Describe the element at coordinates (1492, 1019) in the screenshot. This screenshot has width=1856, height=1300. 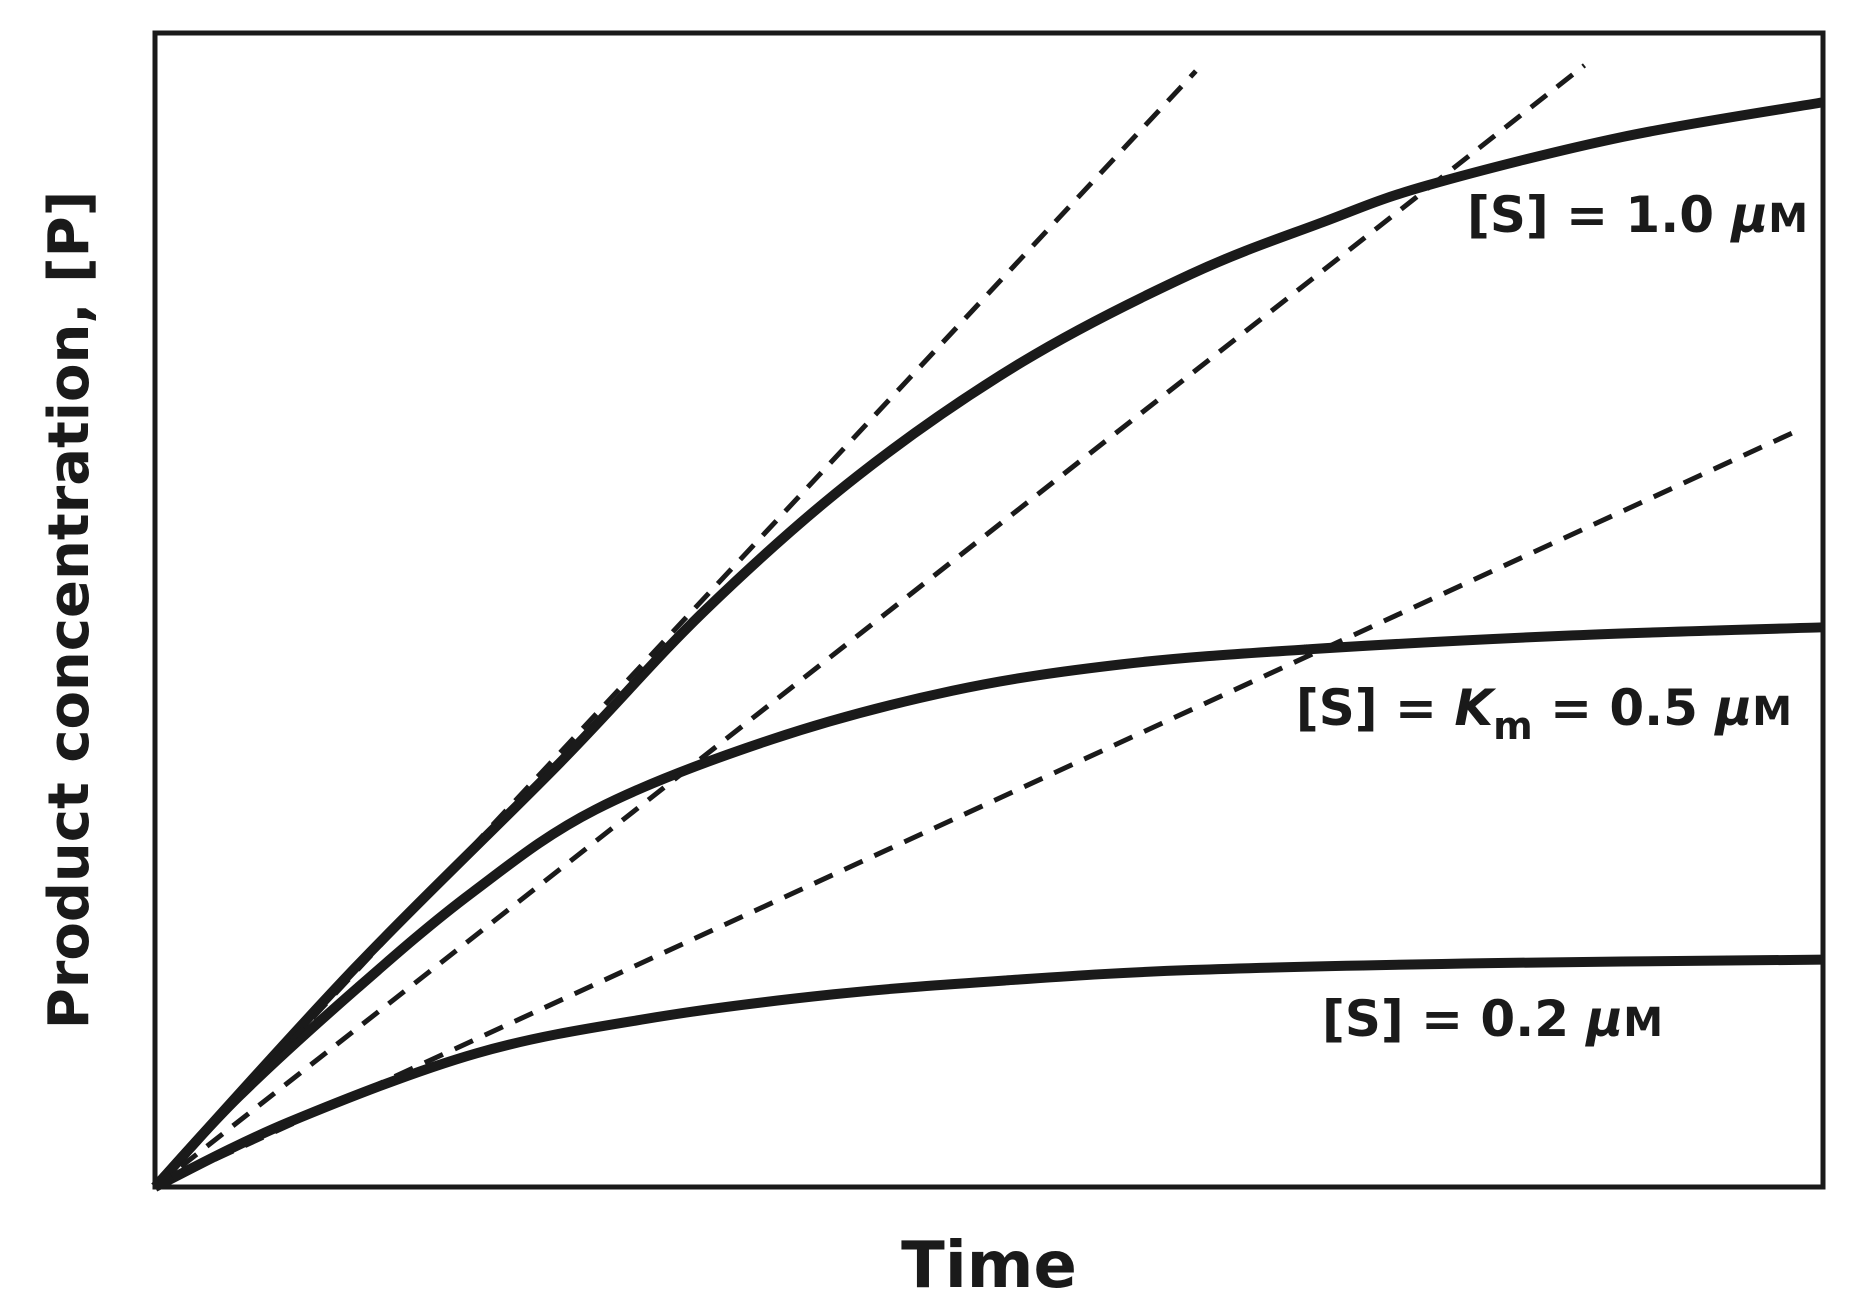
I see `annotation-s-0-2: [S] = 0.2 μM` at that location.